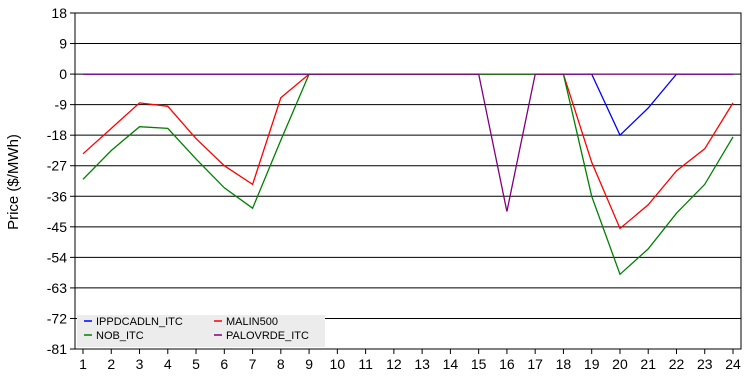  I want to click on y-axis-label: Price ($/MWh), so click(13, 182).